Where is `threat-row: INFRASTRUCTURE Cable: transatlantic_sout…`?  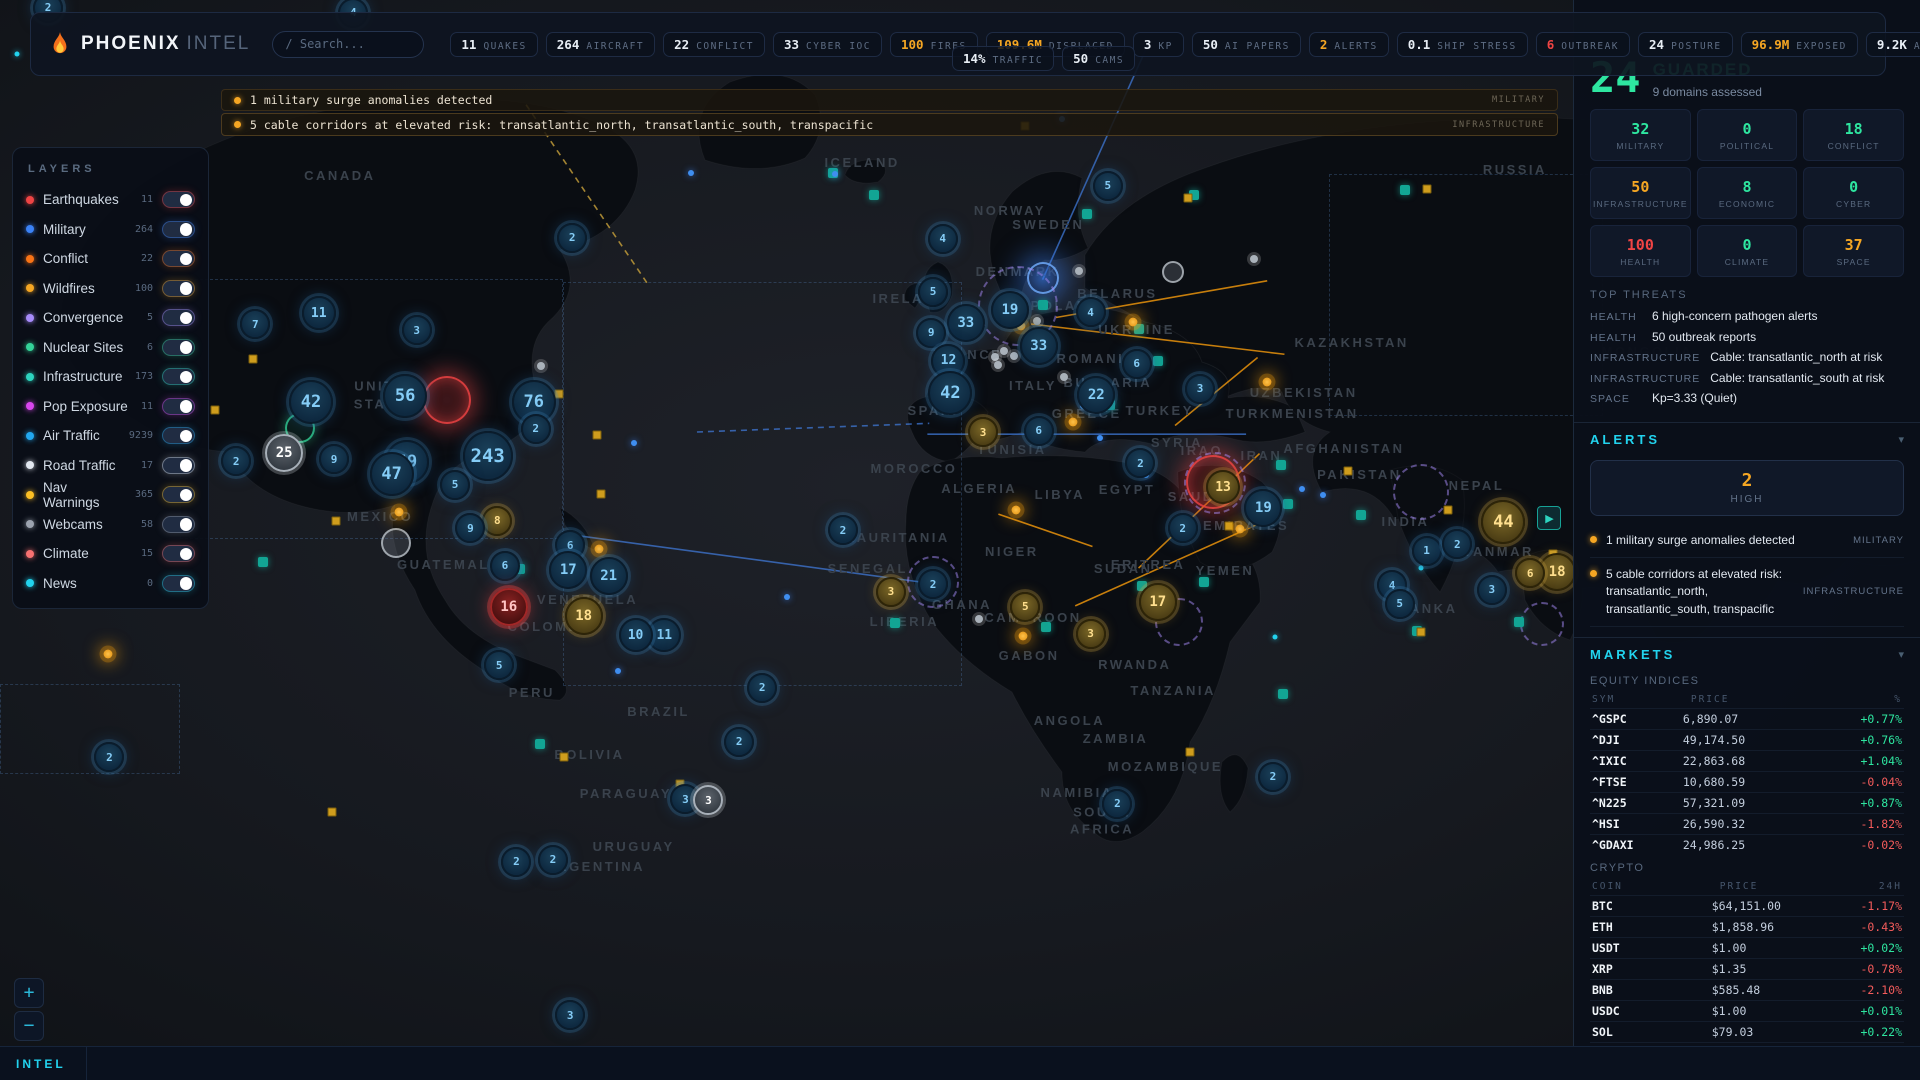
threat-row: INFRASTRUCTURE Cable: transatlantic_sout… is located at coordinates (1747, 381).